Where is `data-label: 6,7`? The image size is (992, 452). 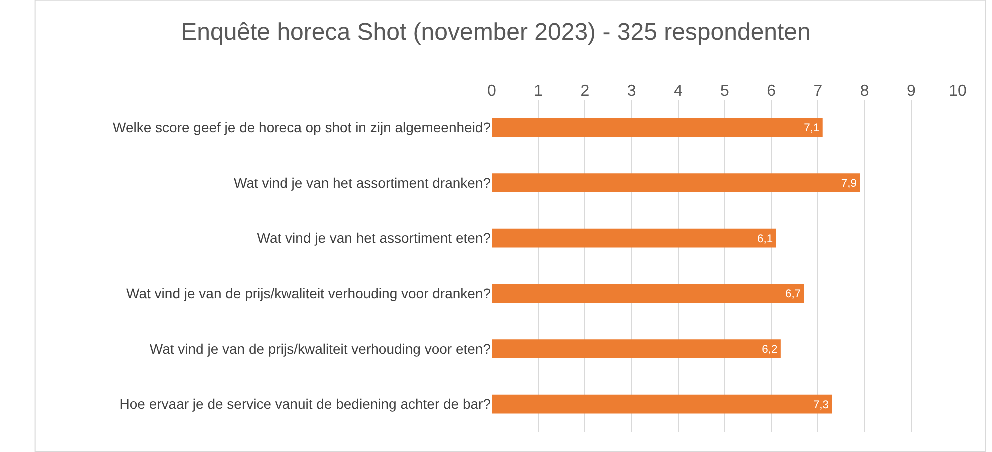 data-label: 6,7 is located at coordinates (793, 294).